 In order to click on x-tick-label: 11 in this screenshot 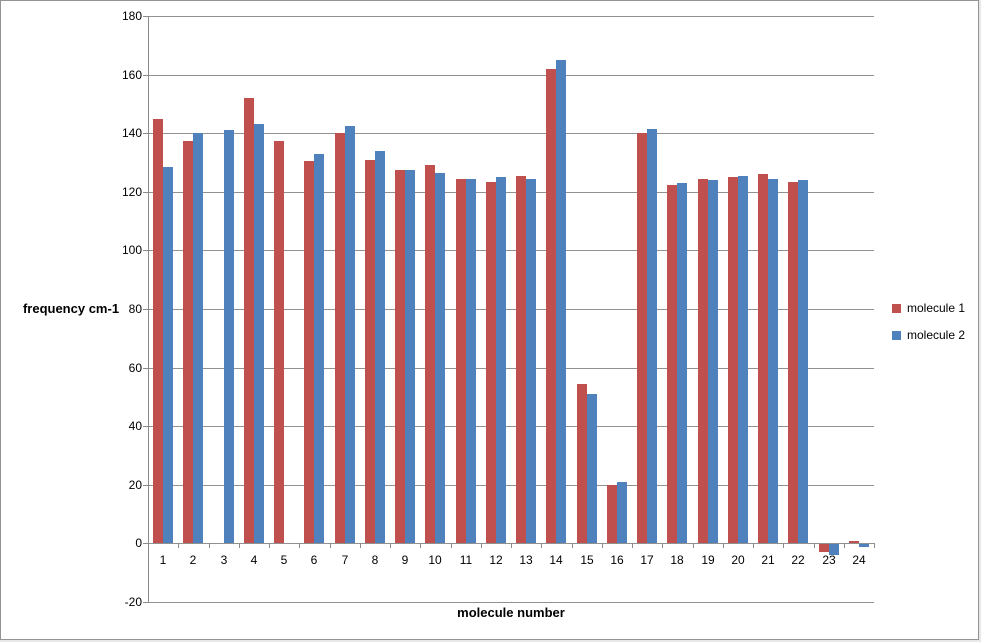, I will do `click(466, 560)`.